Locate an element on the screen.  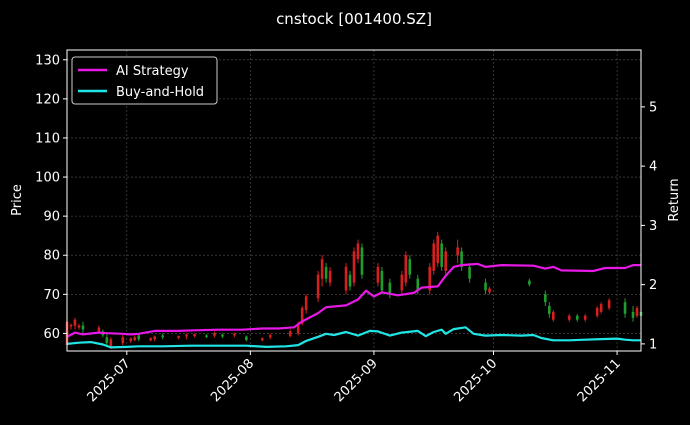
y2-tick-label: 3 is located at coordinates (653, 226).